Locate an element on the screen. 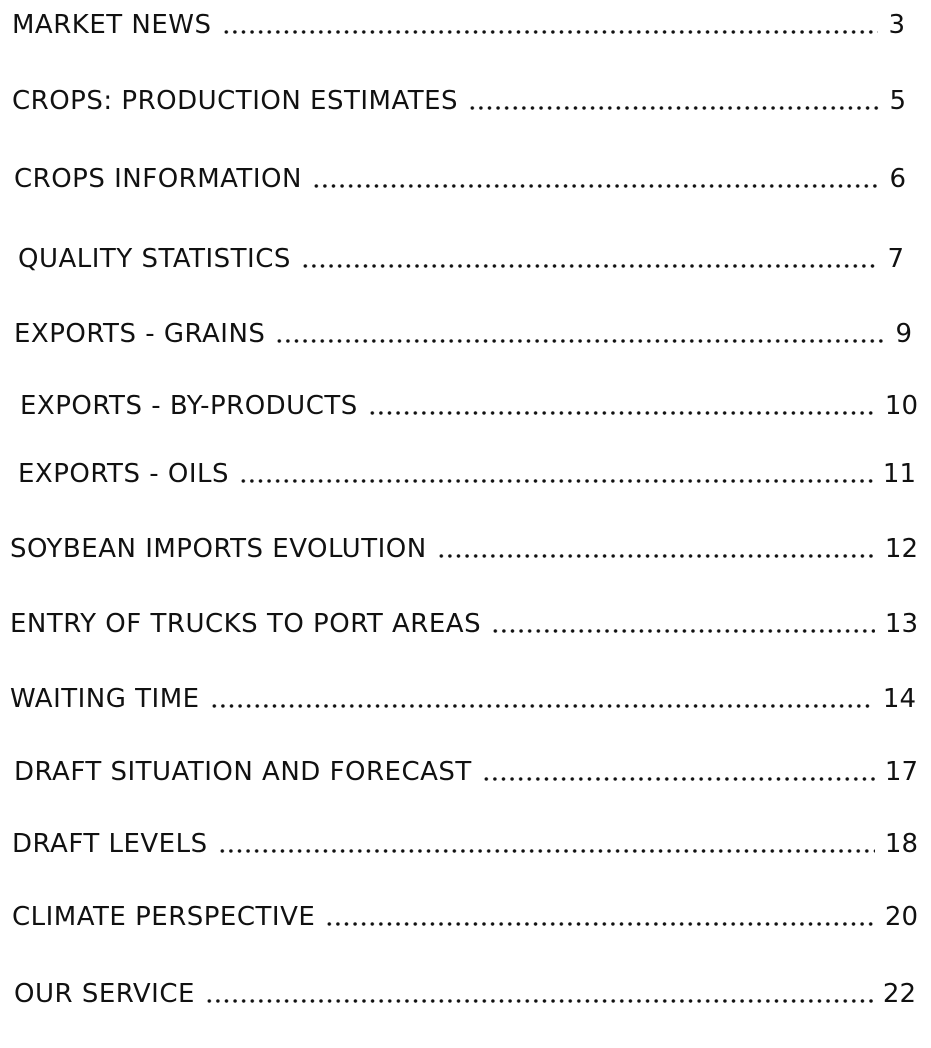 This screenshot has height=1048, width=931. entry-title: EXPORTS - GRAINS is located at coordinates (140, 334).